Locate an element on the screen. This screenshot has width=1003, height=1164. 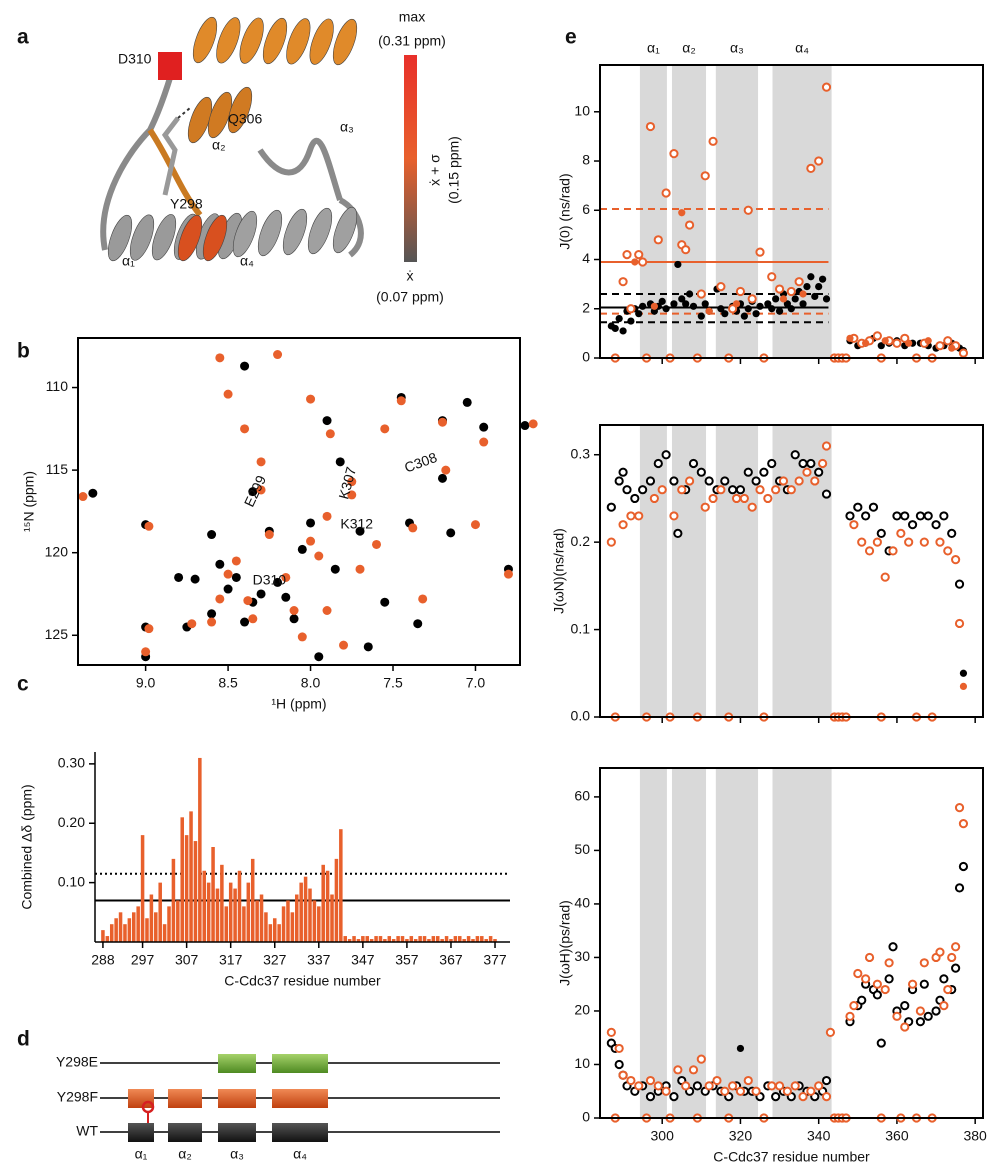
helix-region is located at coordinates (802, 571).